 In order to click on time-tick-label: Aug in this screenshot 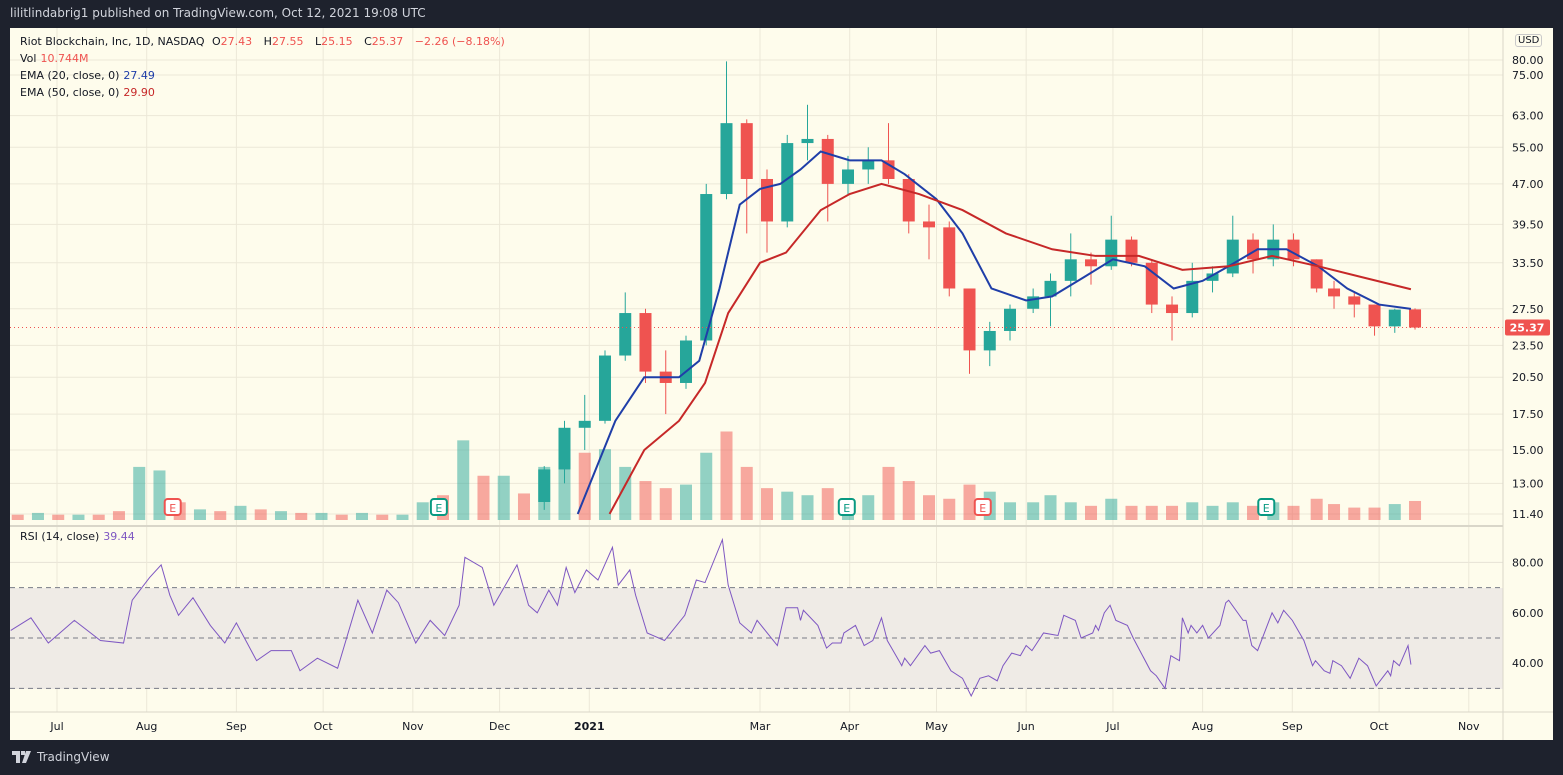, I will do `click(146, 726)`.